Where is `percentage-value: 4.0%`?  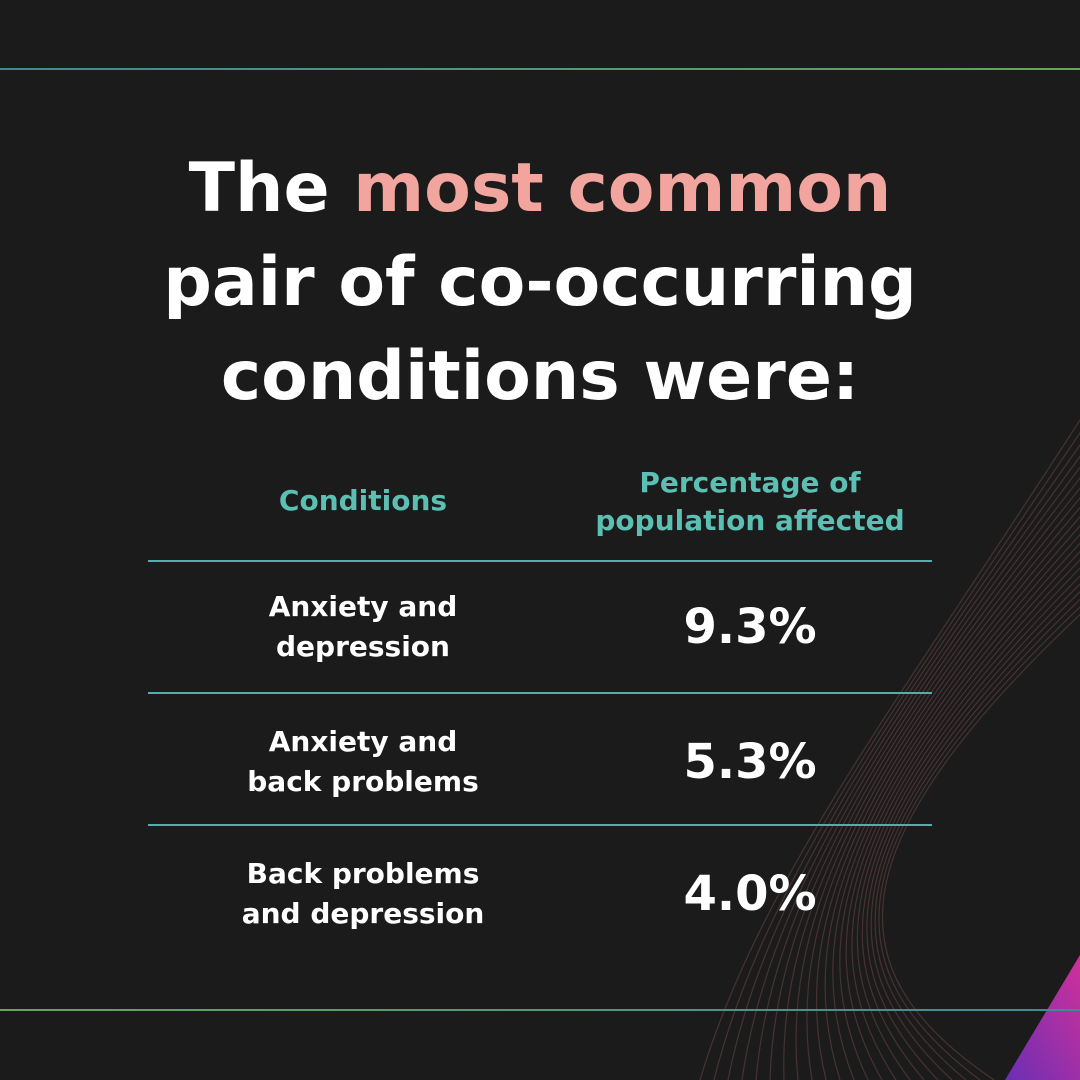
percentage-value: 4.0% is located at coordinates (750, 894).